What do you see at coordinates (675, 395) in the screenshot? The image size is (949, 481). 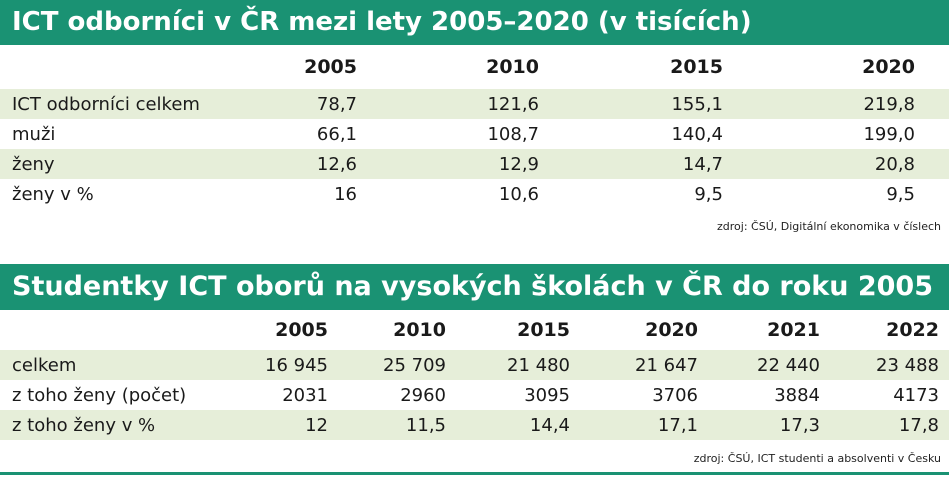 I see `value-cell: 3706` at bounding box center [675, 395].